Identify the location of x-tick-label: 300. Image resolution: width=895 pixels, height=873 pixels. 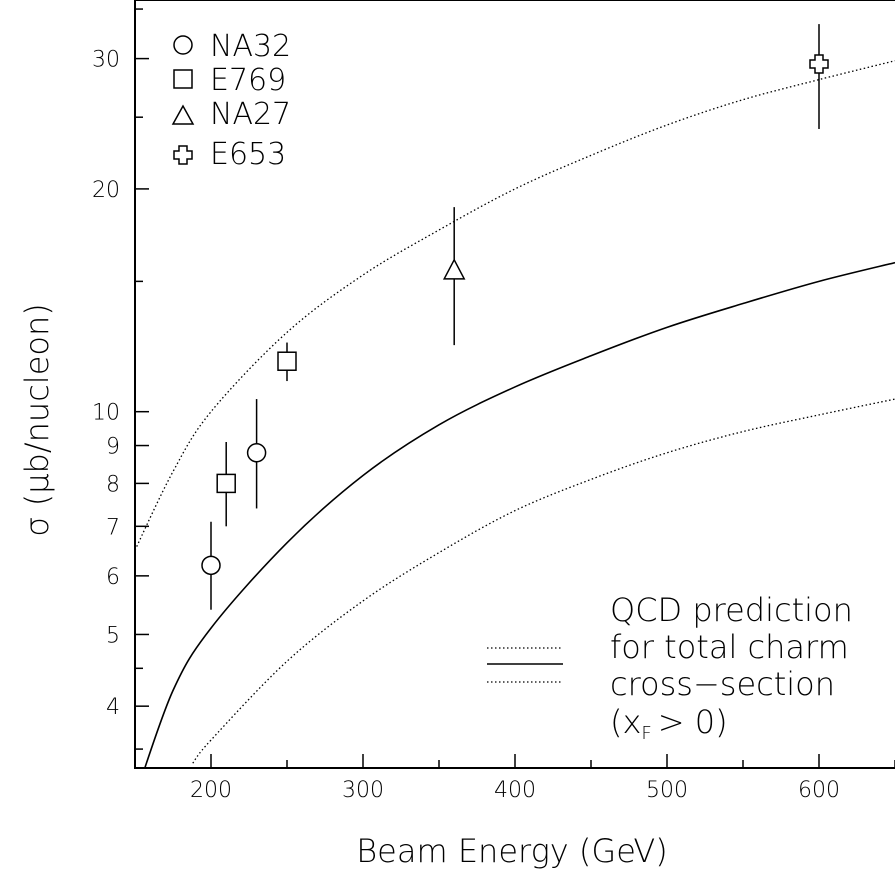
(363, 790).